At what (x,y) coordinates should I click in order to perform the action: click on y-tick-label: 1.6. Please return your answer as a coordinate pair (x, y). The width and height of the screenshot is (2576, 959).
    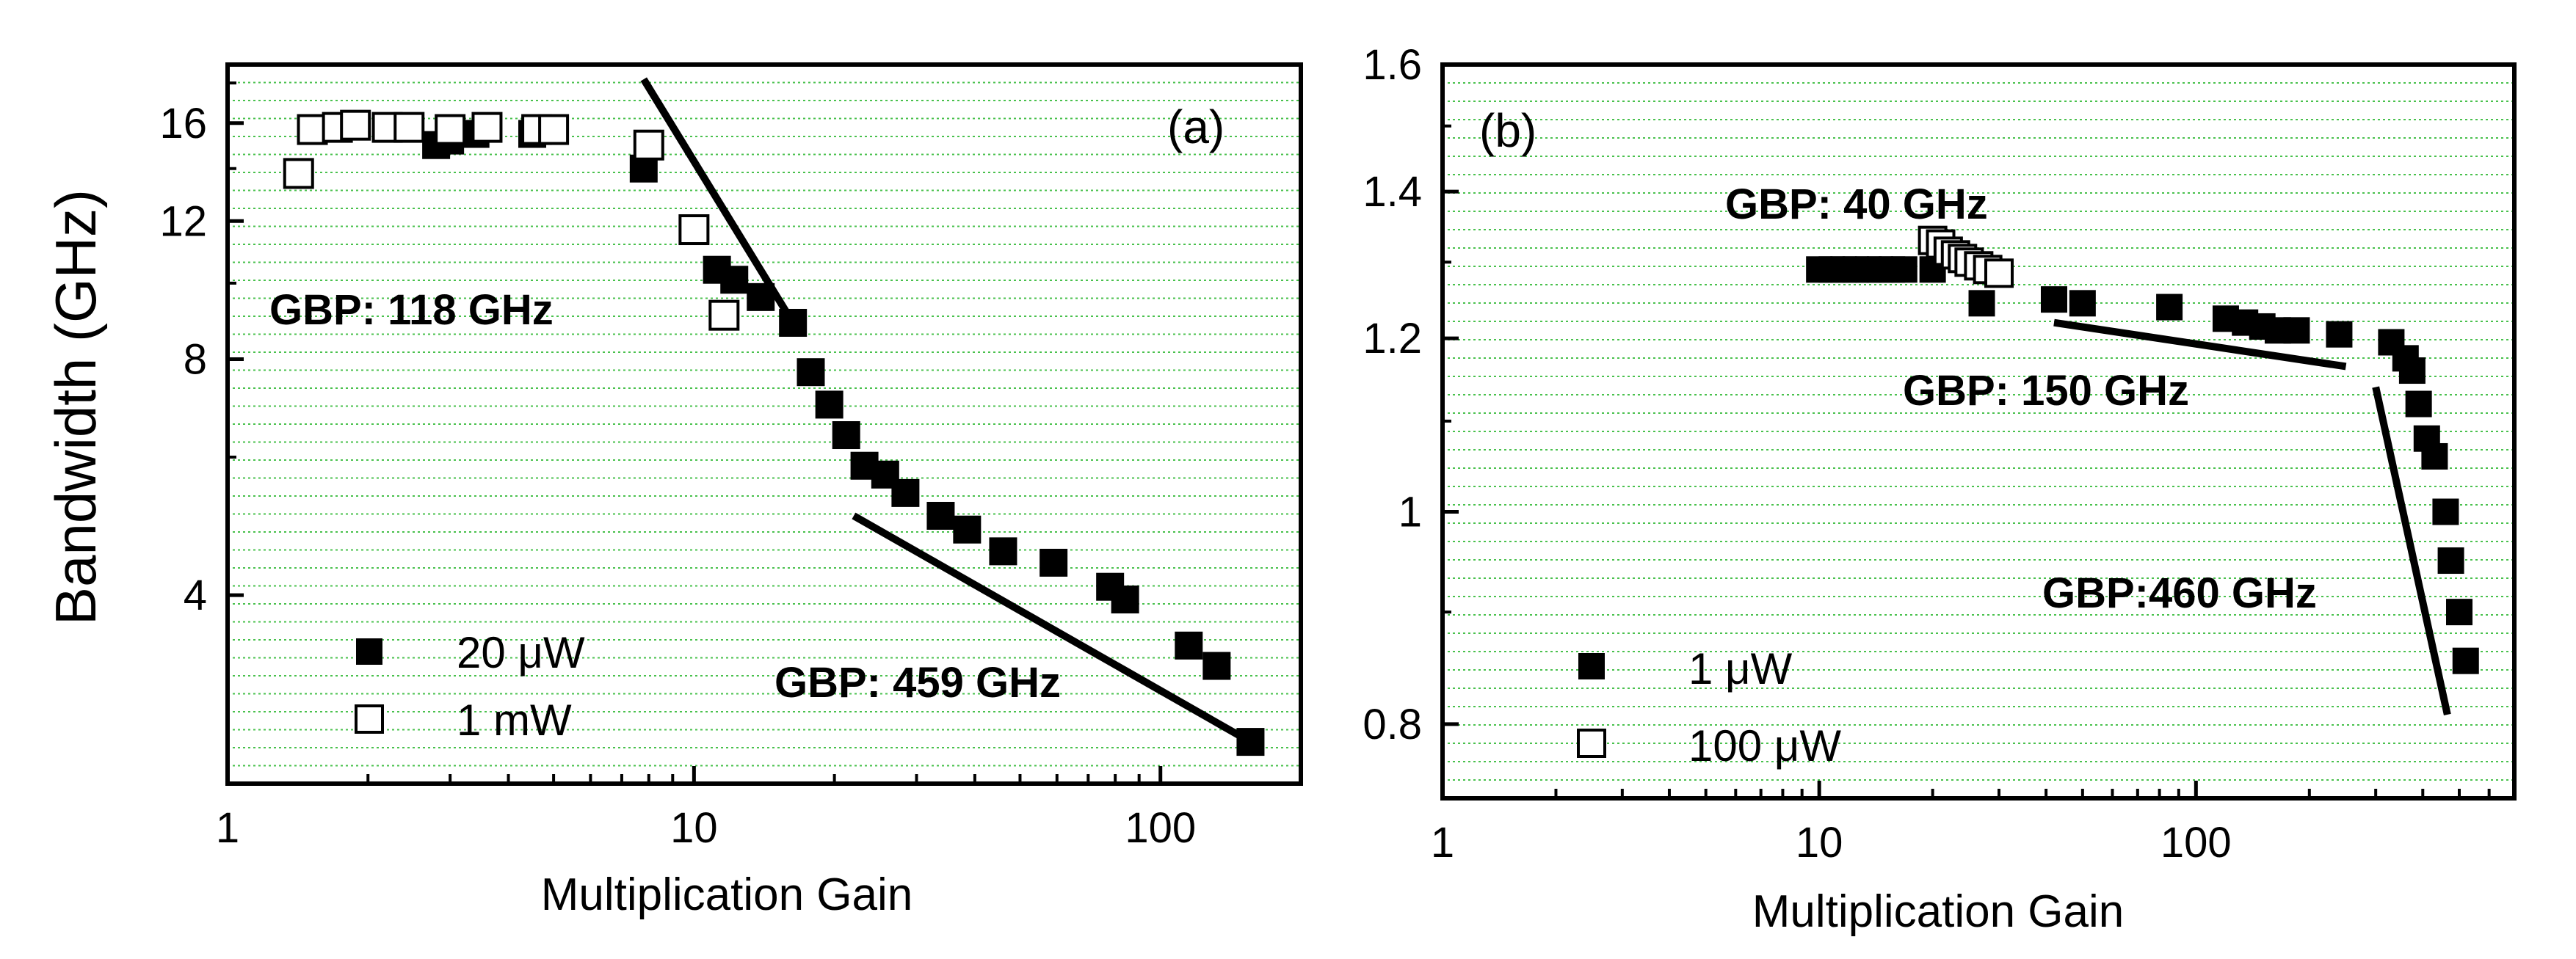
    Looking at the image, I should click on (1393, 65).